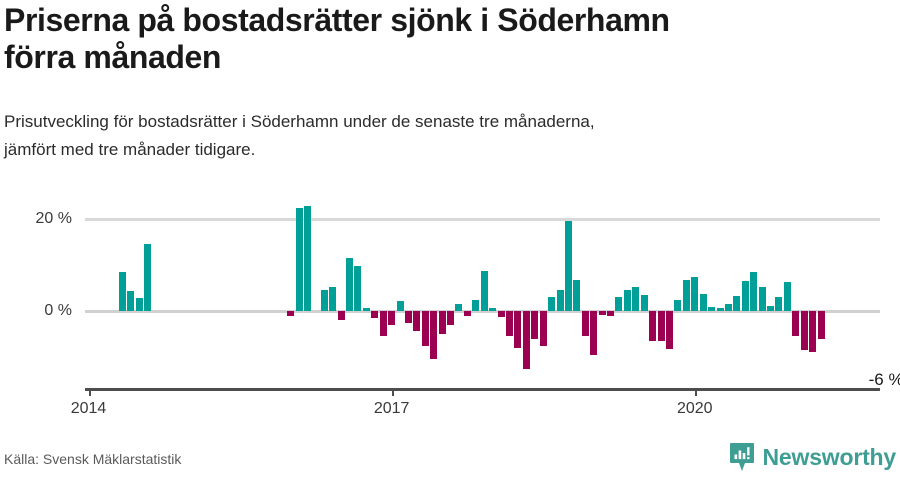 The height and width of the screenshot is (477, 900). I want to click on brand-name: Newsworthy, so click(829, 456).